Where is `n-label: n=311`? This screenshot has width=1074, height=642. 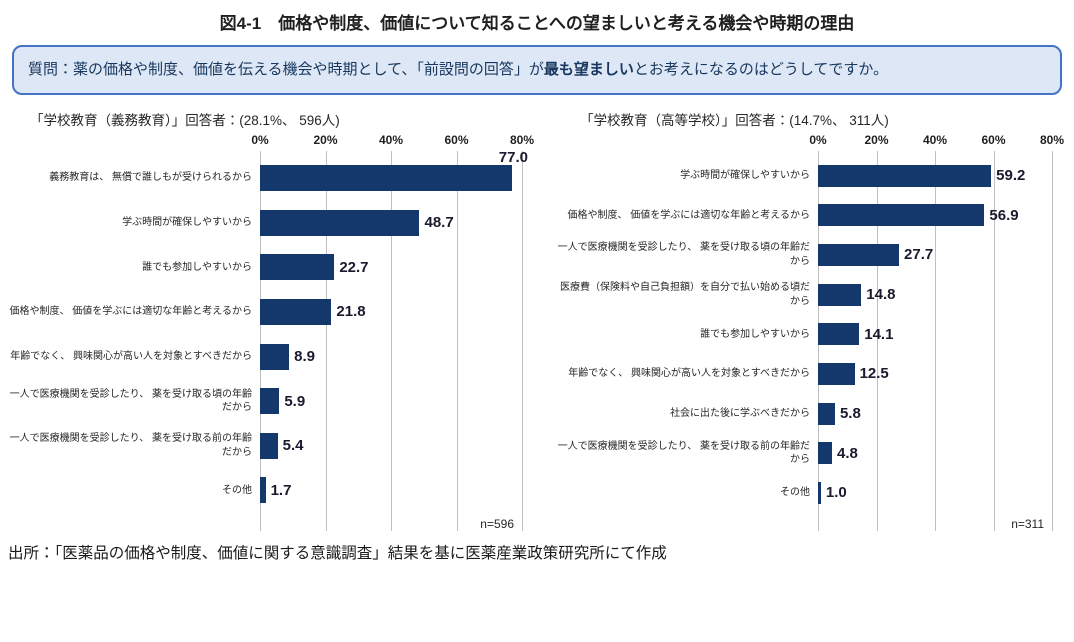
n-label: n=311 is located at coordinates (1027, 523).